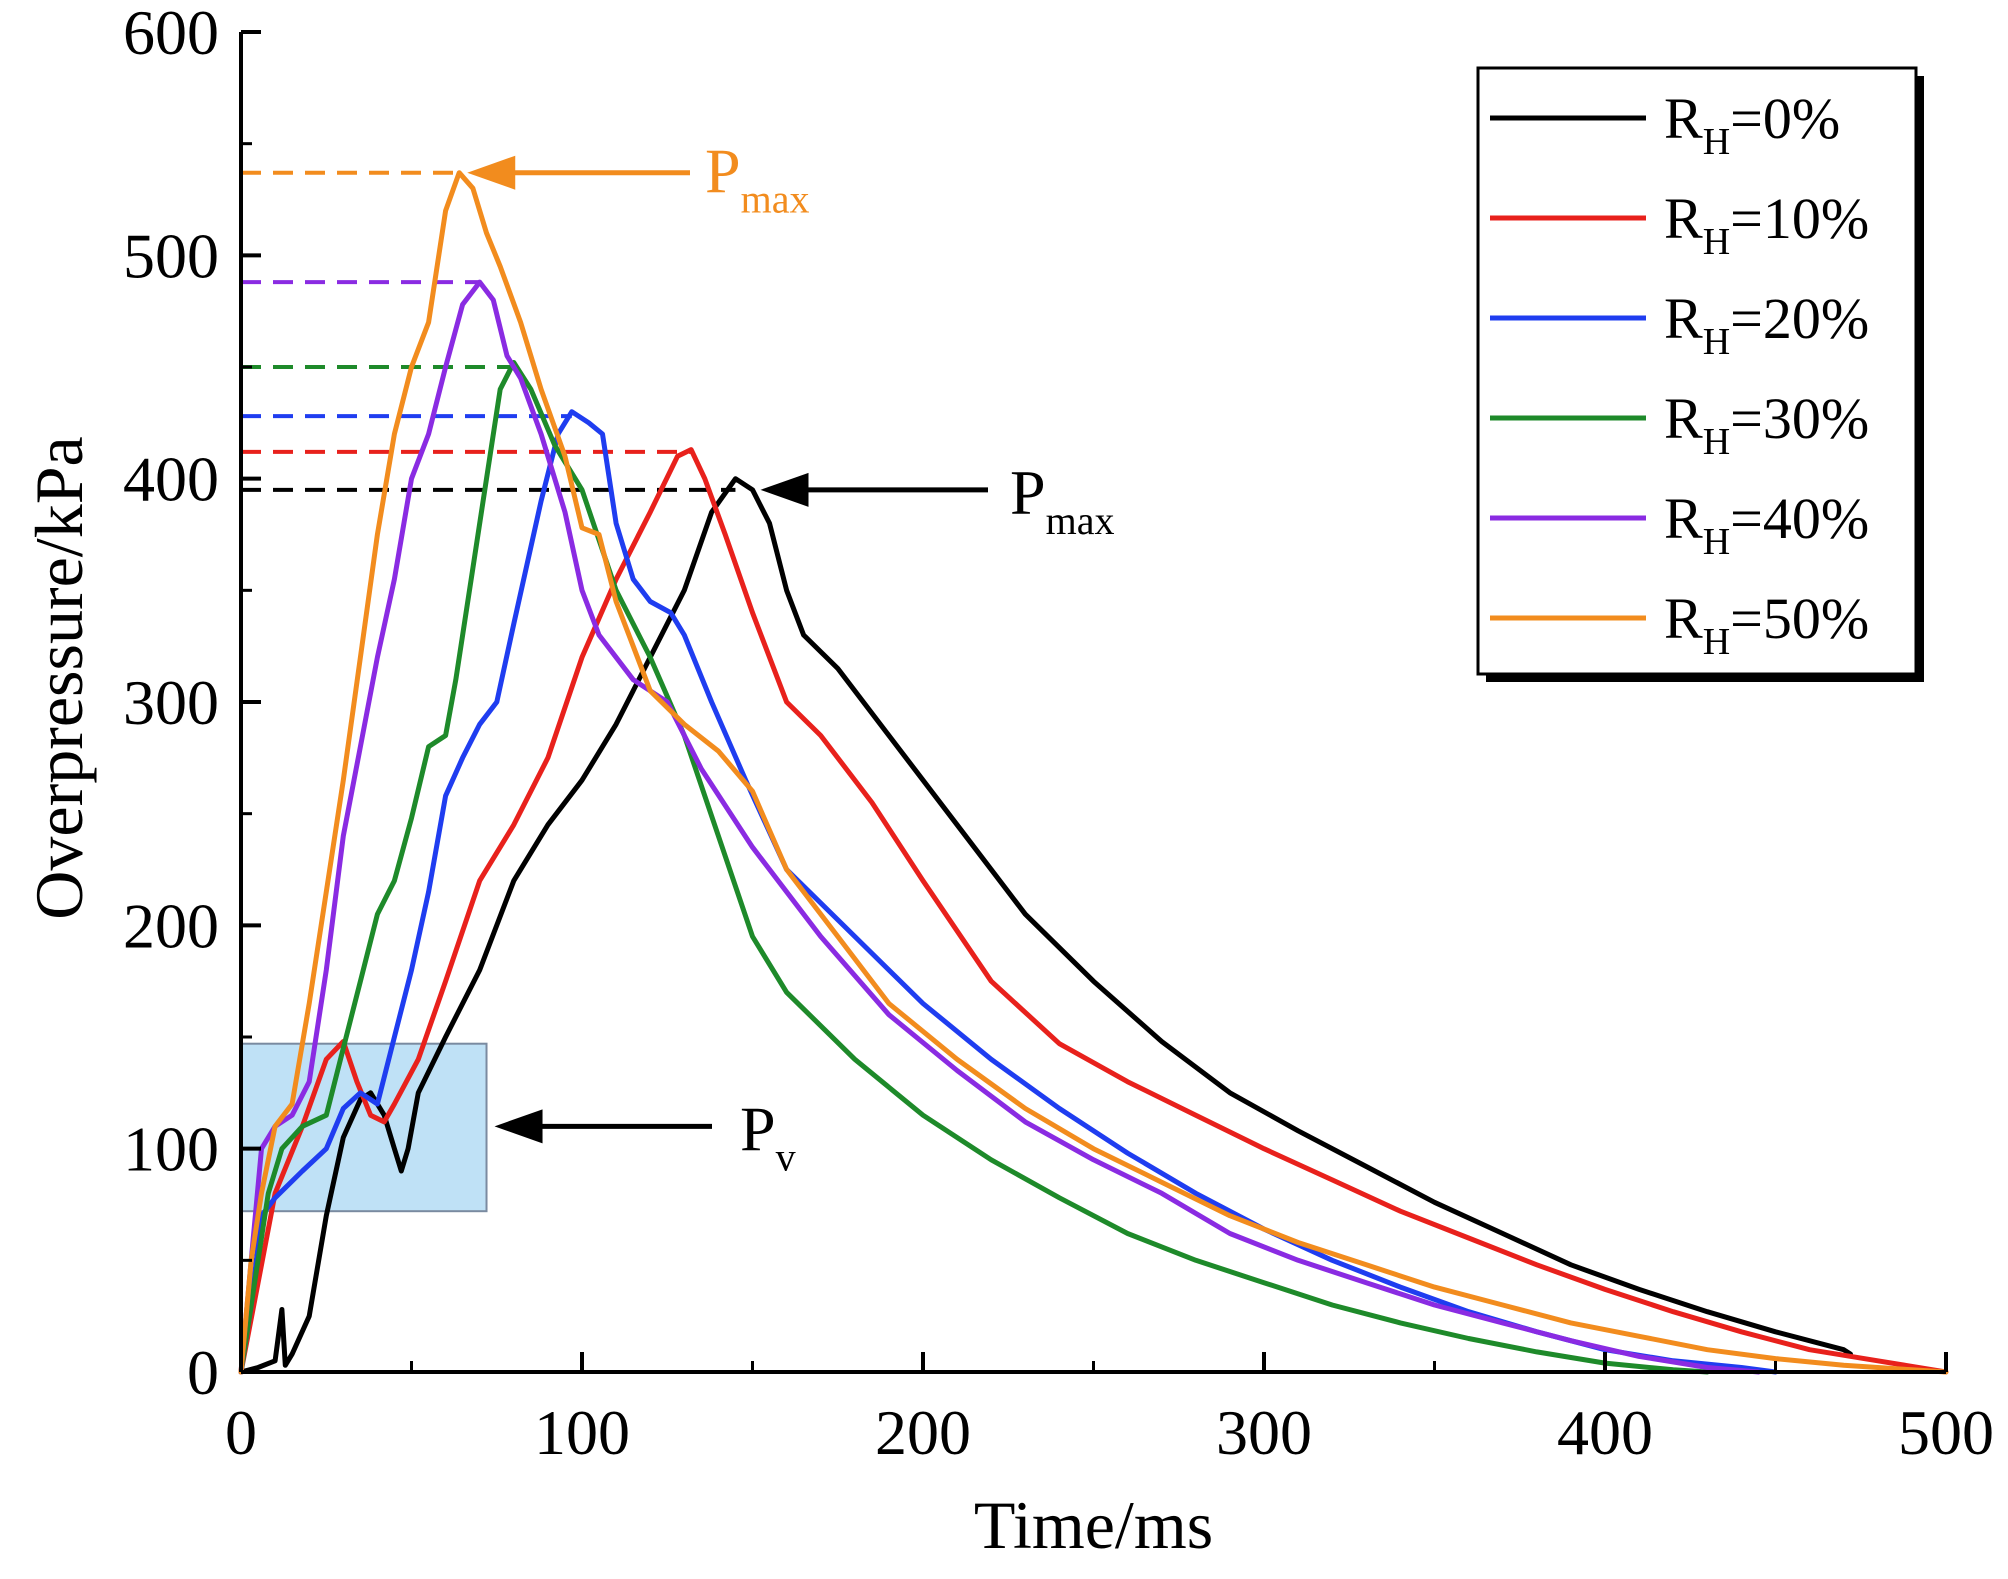 This screenshot has width=2008, height=1579. What do you see at coordinates (171, 925) in the screenshot?
I see `y-tick-label: 200` at bounding box center [171, 925].